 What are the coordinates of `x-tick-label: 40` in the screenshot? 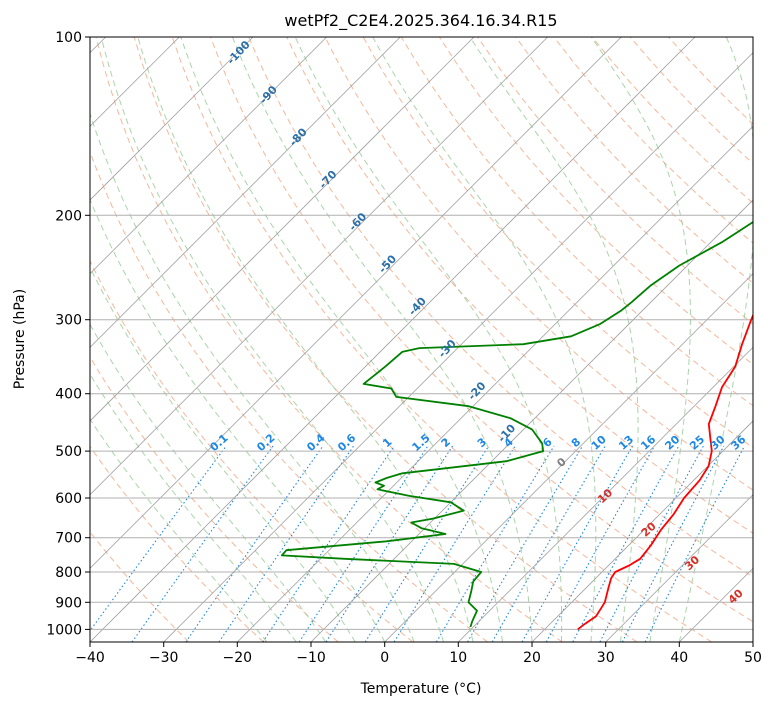 It's located at (679, 658).